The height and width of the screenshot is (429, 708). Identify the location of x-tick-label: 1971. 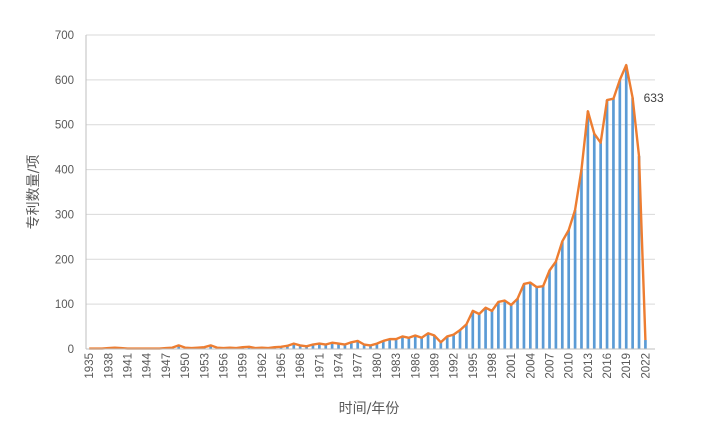
(320, 366).